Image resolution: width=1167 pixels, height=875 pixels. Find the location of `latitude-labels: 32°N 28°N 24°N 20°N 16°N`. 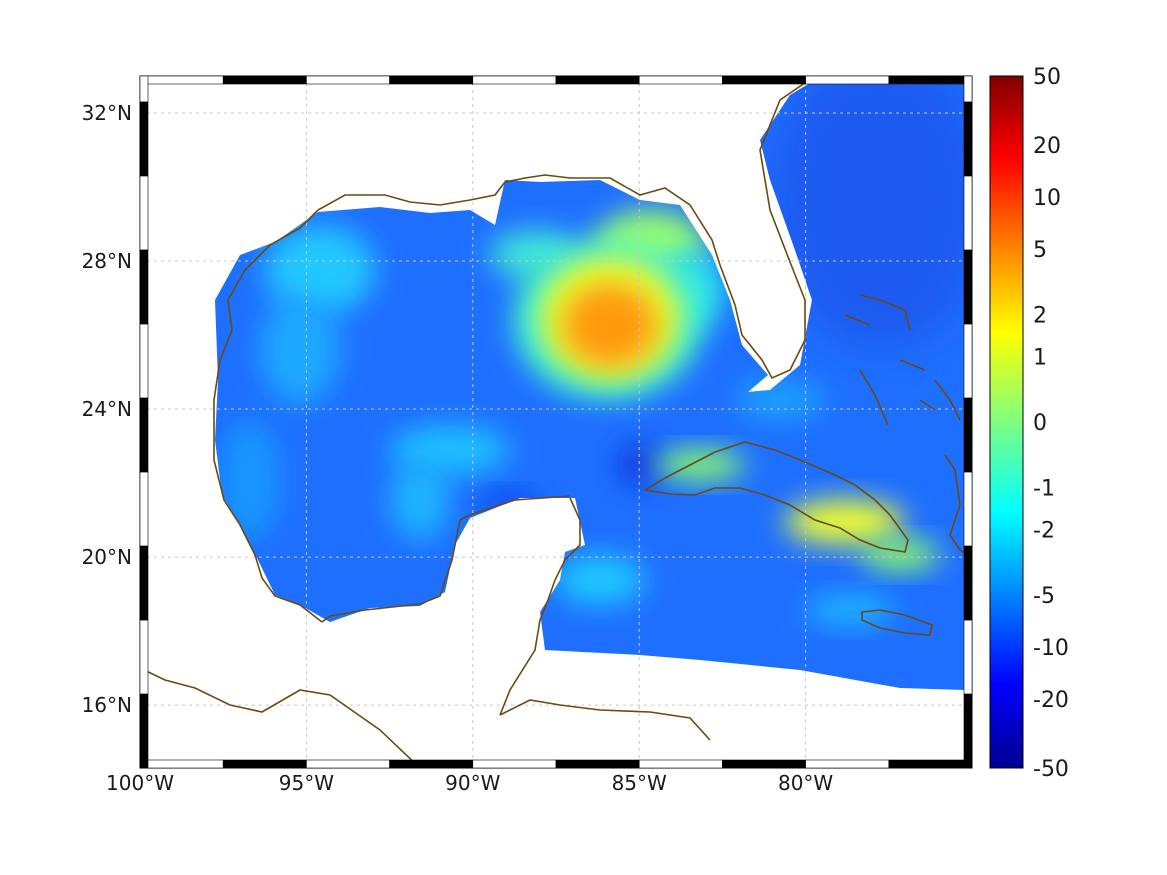

latitude-labels: 32°N 28°N 24°N 20°N 16°N is located at coordinates (107, 409).